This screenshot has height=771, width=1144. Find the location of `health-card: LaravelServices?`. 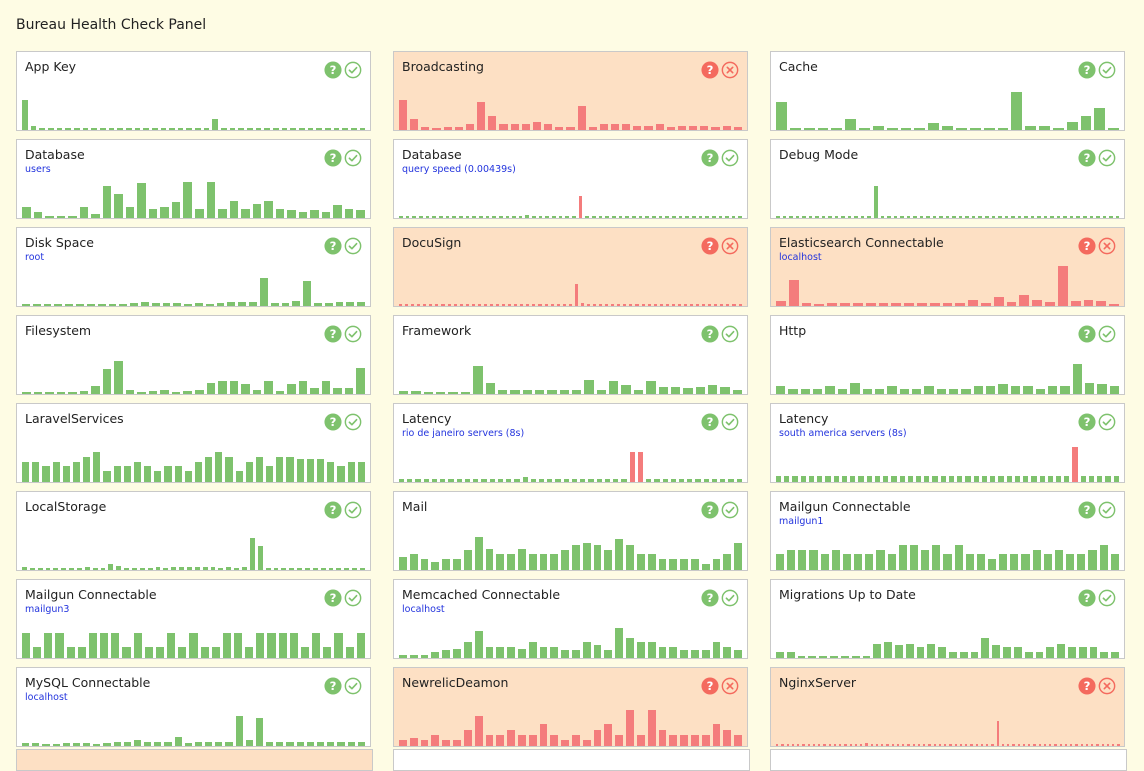

health-card: LaravelServices? is located at coordinates (193, 443).